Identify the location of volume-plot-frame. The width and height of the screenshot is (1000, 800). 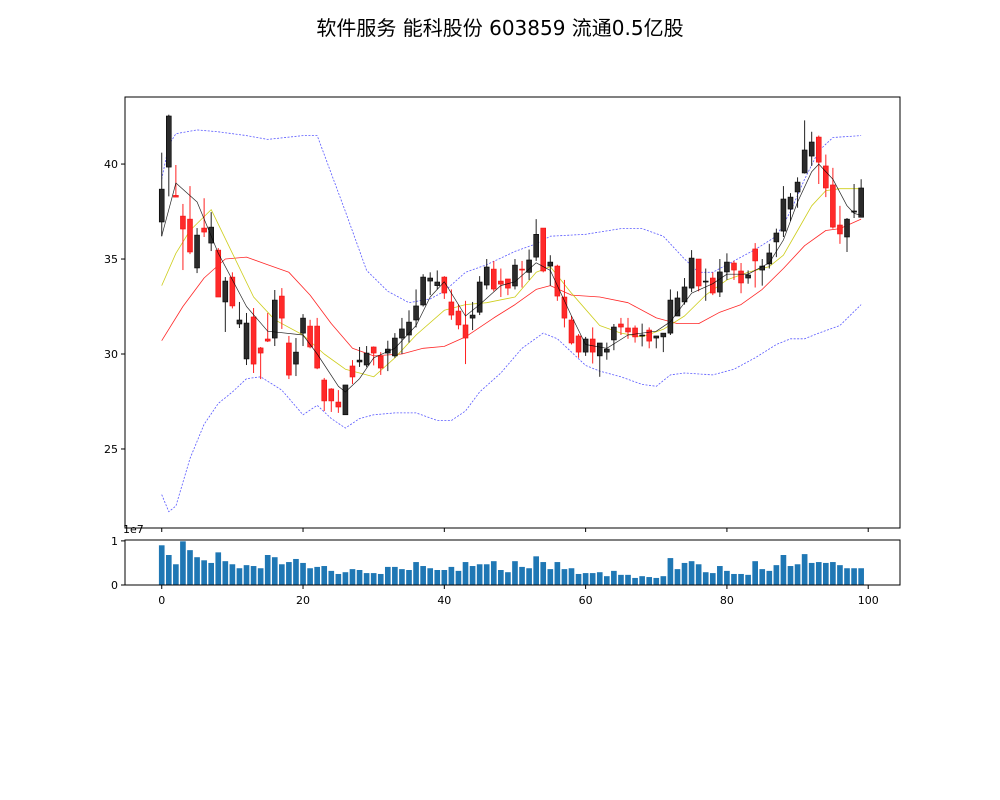
(512, 562).